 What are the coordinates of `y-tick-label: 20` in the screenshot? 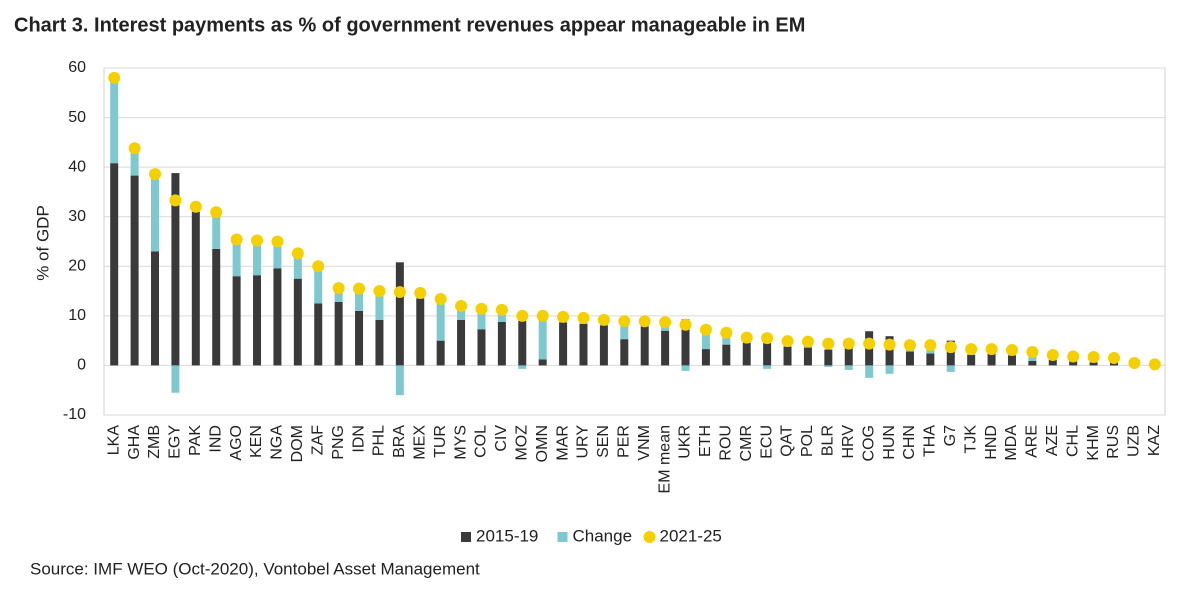 It's located at (77, 266).